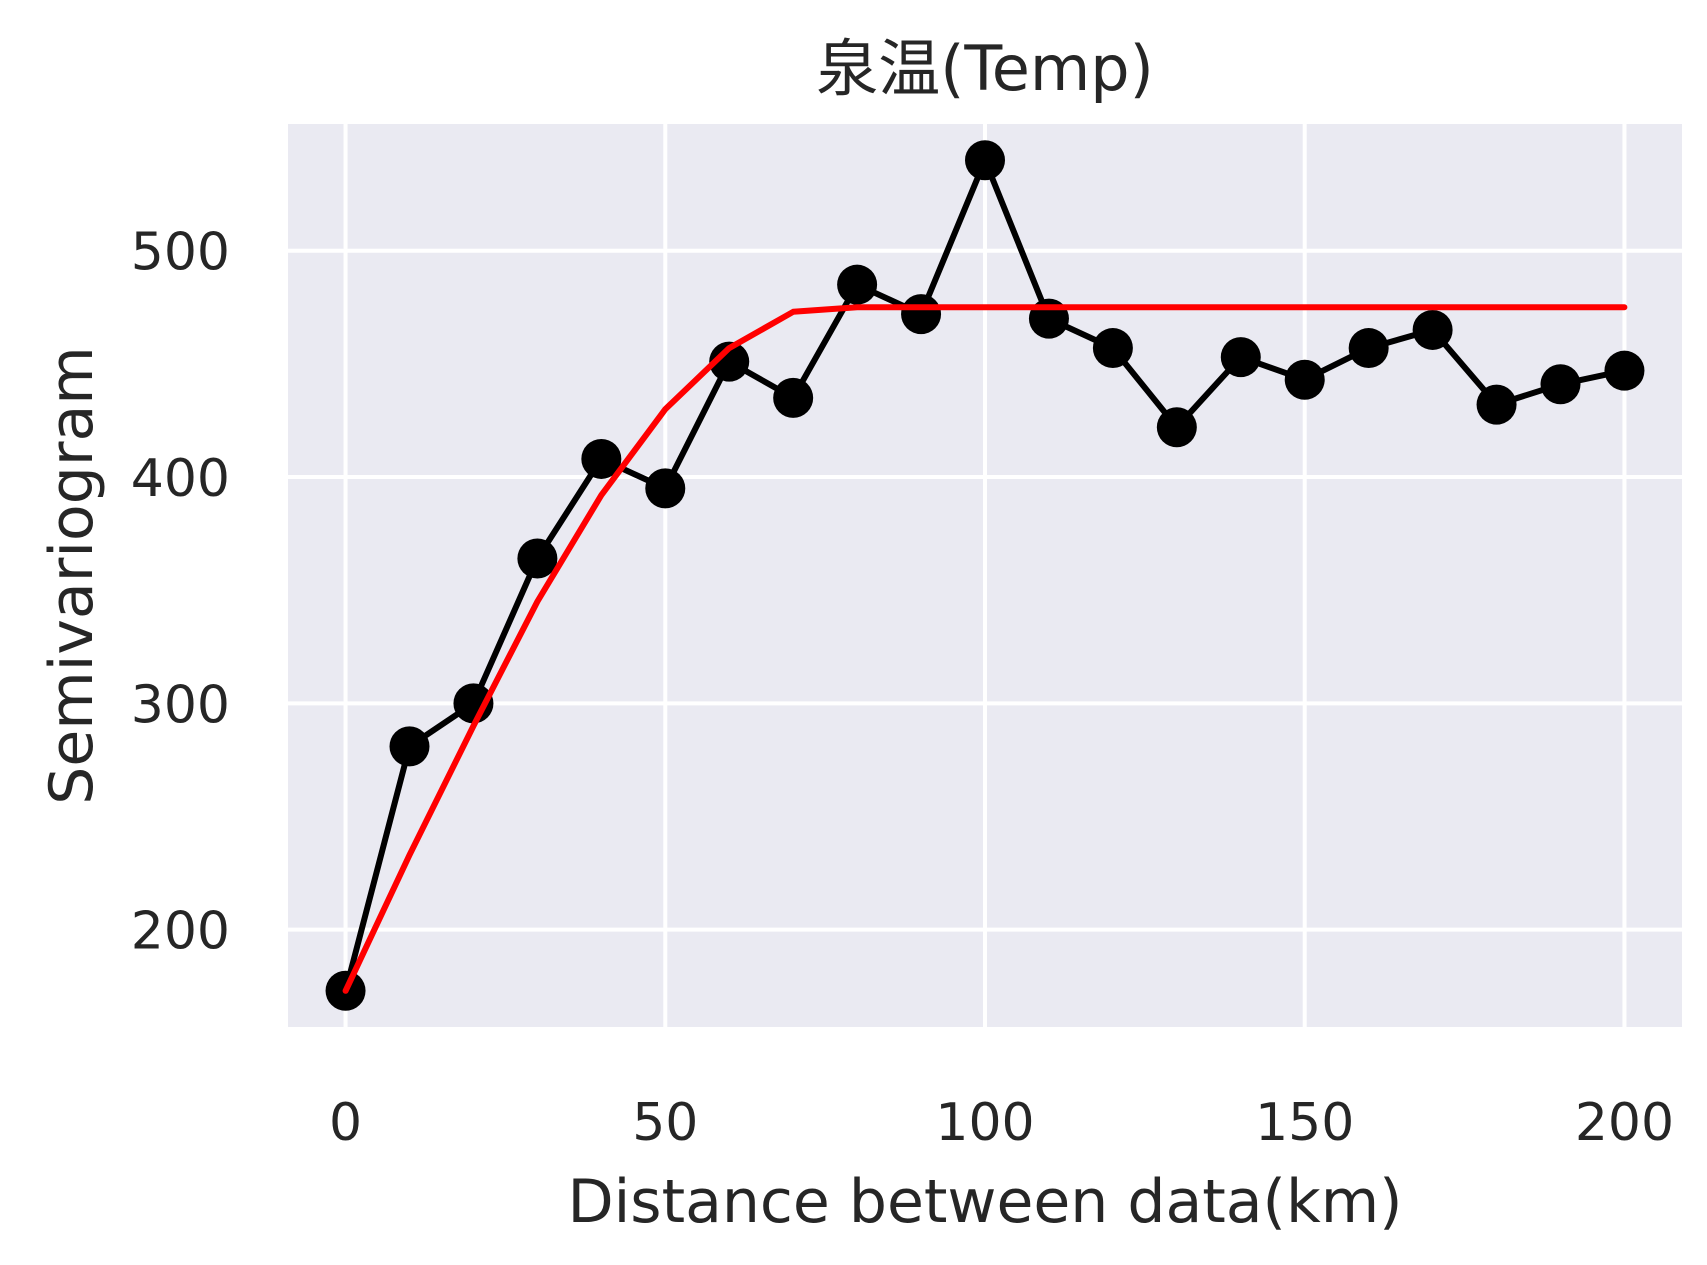 This screenshot has height=1265, width=1707. I want to click on y-tick-label: 200, so click(180, 932).